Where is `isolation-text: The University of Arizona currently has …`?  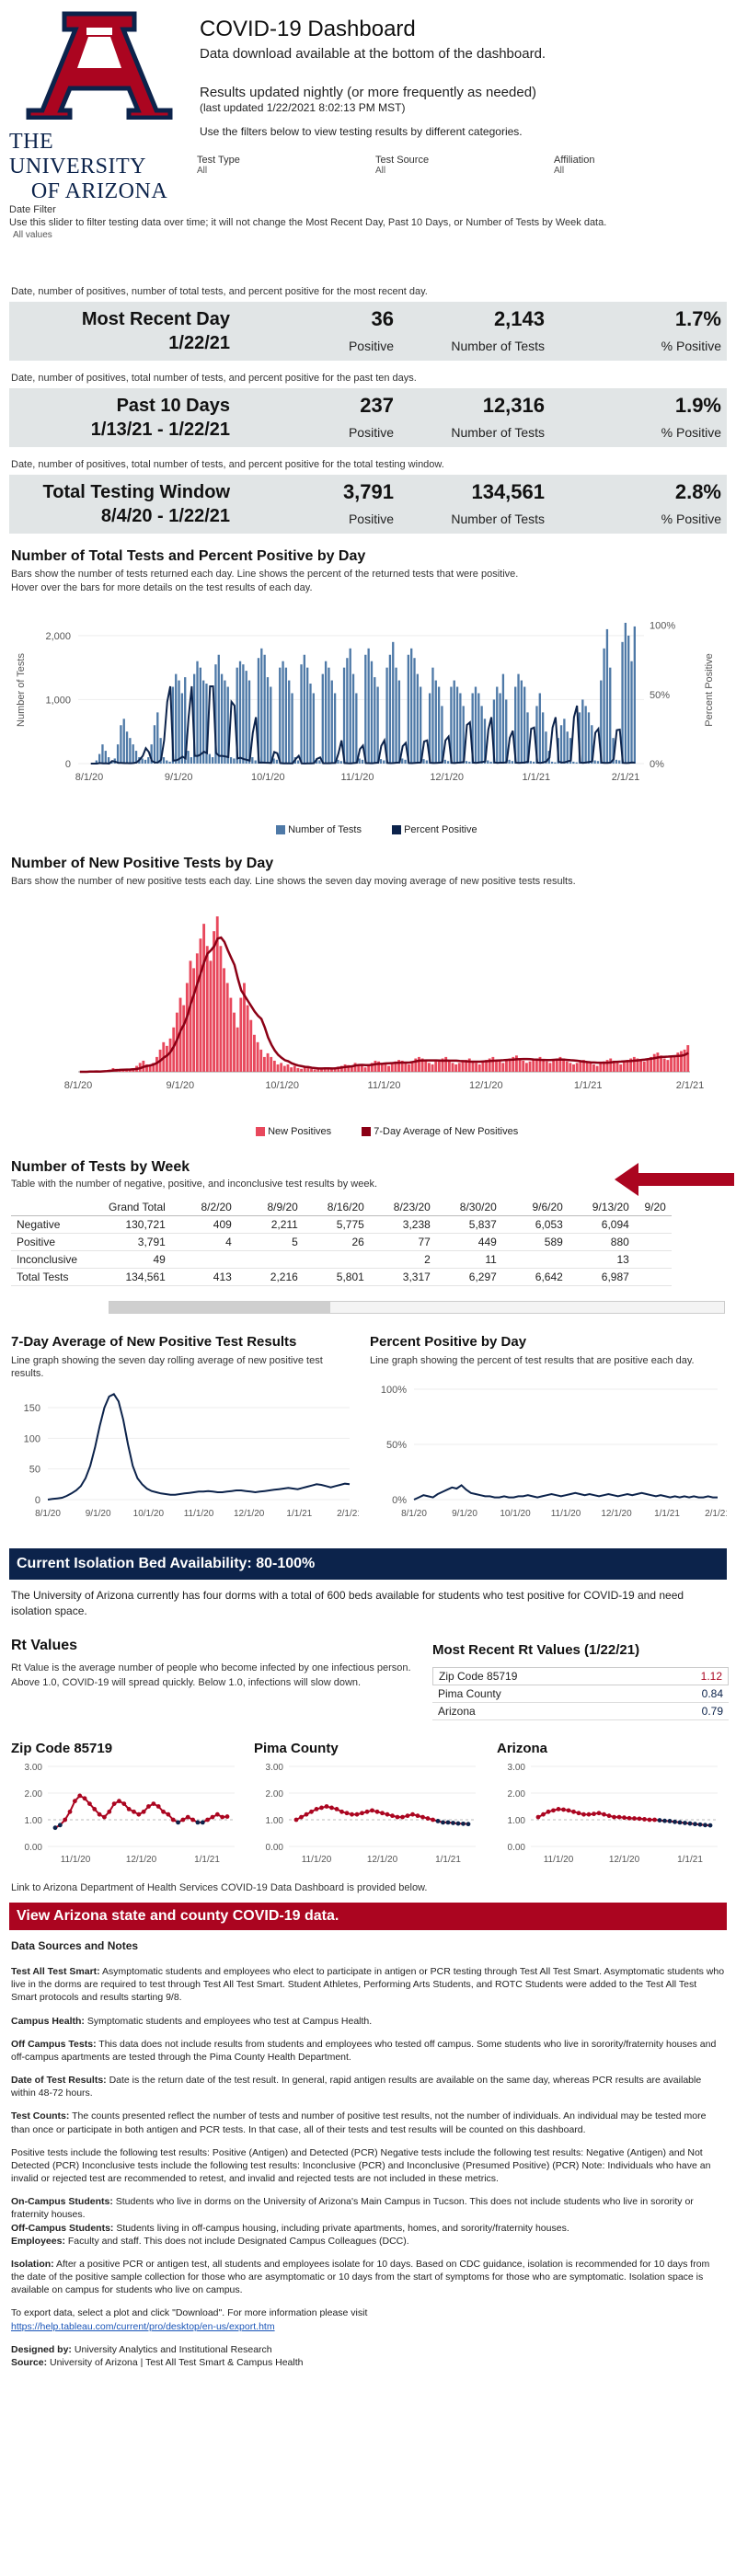
isolation-text: The University of Arizona currently has … is located at coordinates (347, 1603).